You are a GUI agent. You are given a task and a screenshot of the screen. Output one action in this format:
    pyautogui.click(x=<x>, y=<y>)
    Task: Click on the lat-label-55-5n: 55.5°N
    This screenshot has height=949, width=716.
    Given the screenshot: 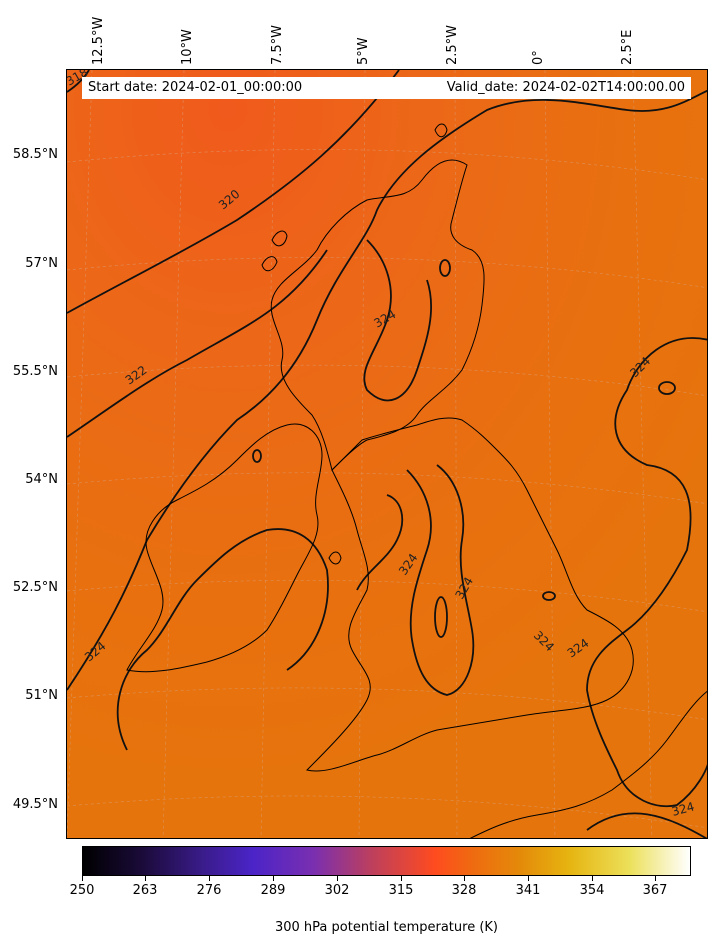 What is the action you would take?
    pyautogui.click(x=35, y=371)
    